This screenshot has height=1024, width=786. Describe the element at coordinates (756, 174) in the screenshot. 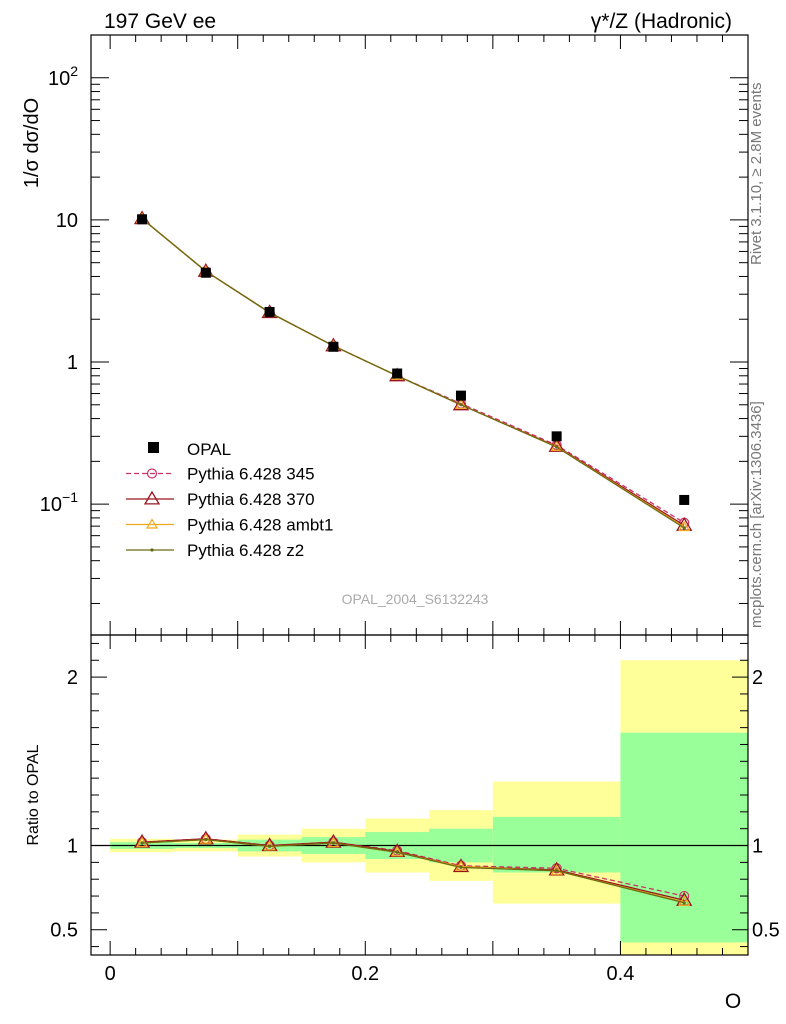

I see `rivet-version-label: Rivet 3.1.10, ≥ 2.8M events` at that location.